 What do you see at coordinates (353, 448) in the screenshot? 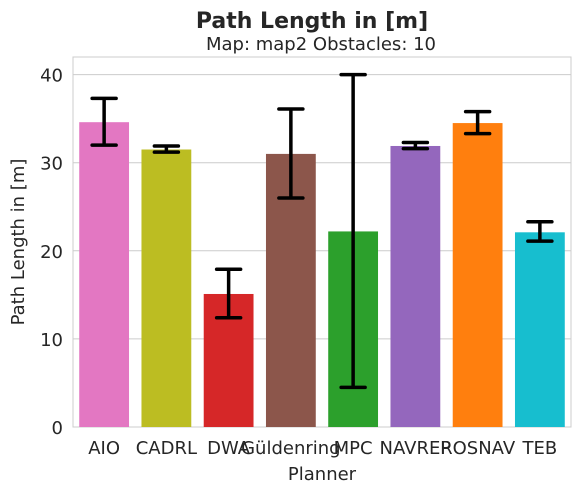
I see `x-tick-label: MPC` at bounding box center [353, 448].